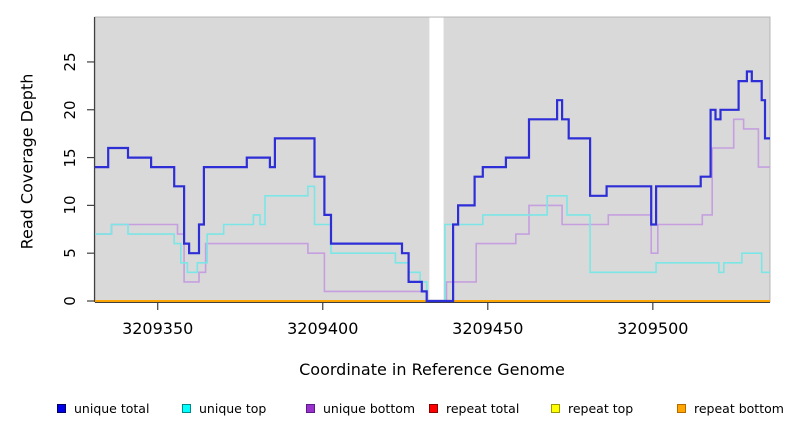 This screenshot has width=792, height=432. I want to click on y-tick-label: 0, so click(70, 301).